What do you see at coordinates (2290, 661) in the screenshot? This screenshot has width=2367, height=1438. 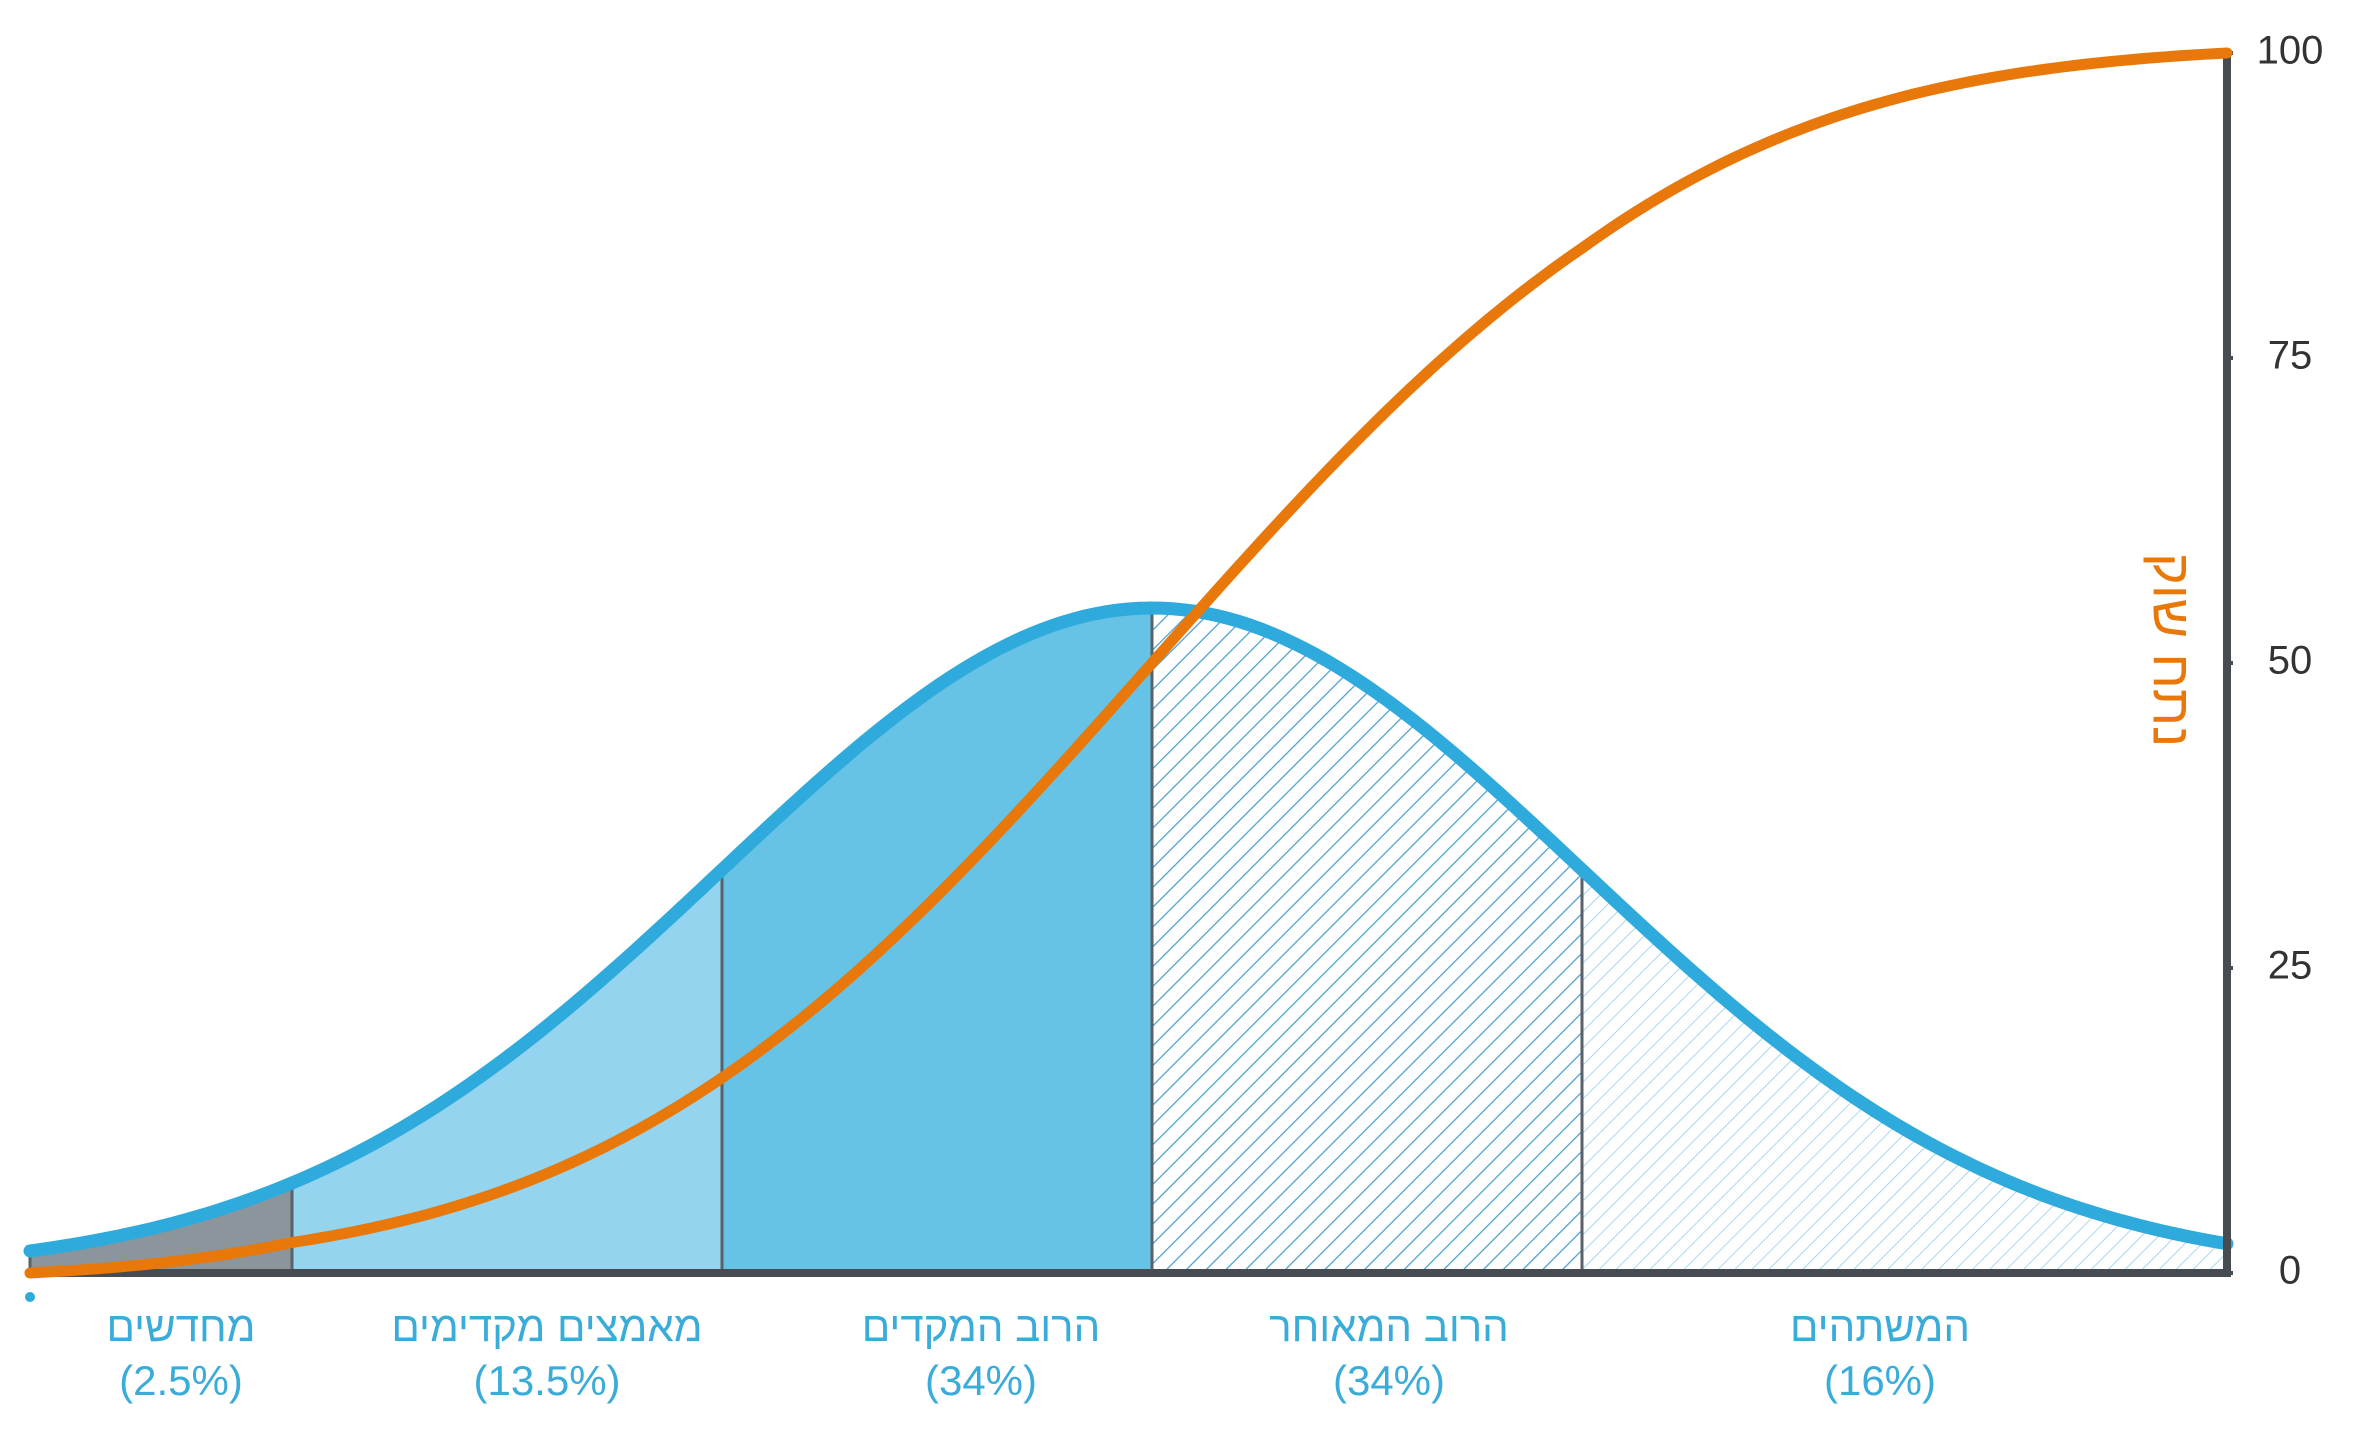 I see `y-tick-label: 50` at bounding box center [2290, 661].